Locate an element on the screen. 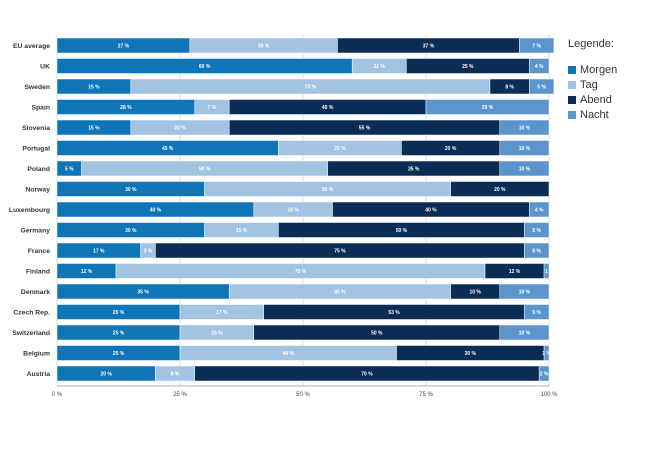 The height and width of the screenshot is (450, 650). legend-label-morgen: Morgen is located at coordinates (599, 70).